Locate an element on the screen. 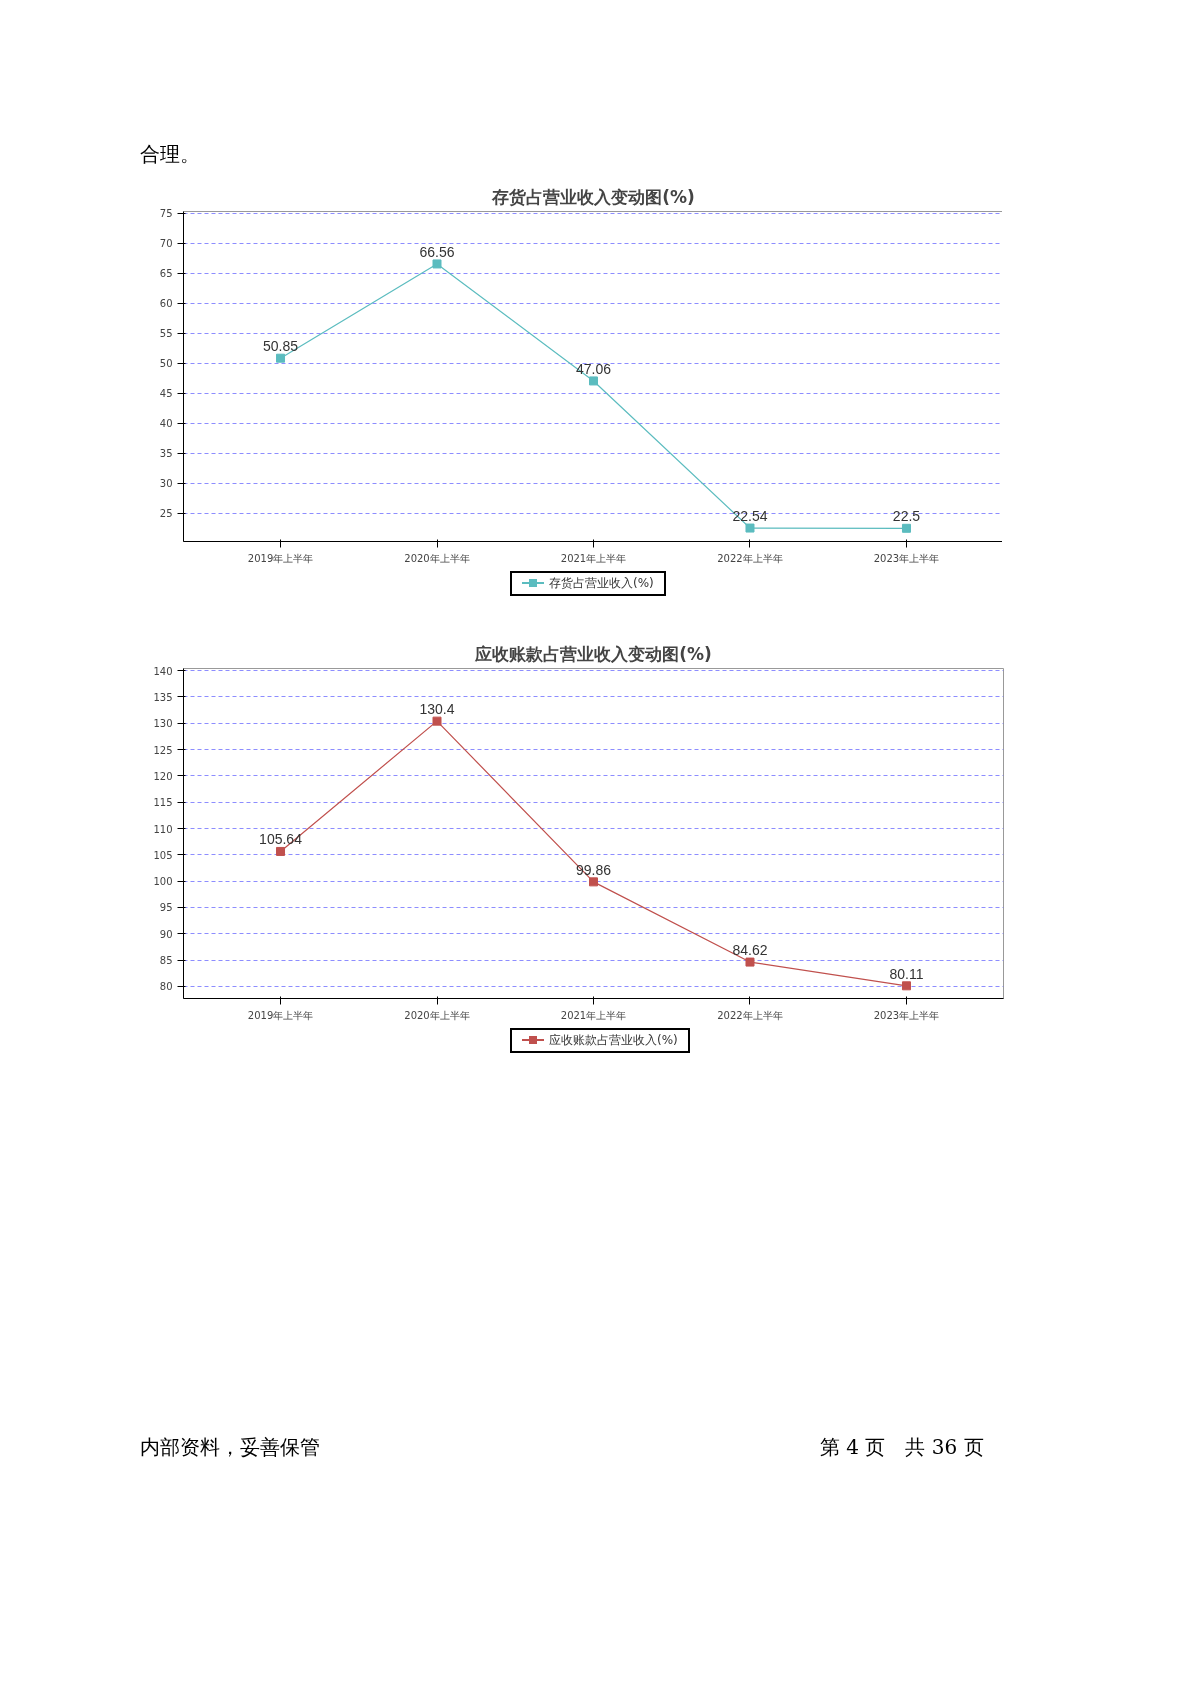  legend: 应收账款占营业收入(%) is located at coordinates (600, 1040).